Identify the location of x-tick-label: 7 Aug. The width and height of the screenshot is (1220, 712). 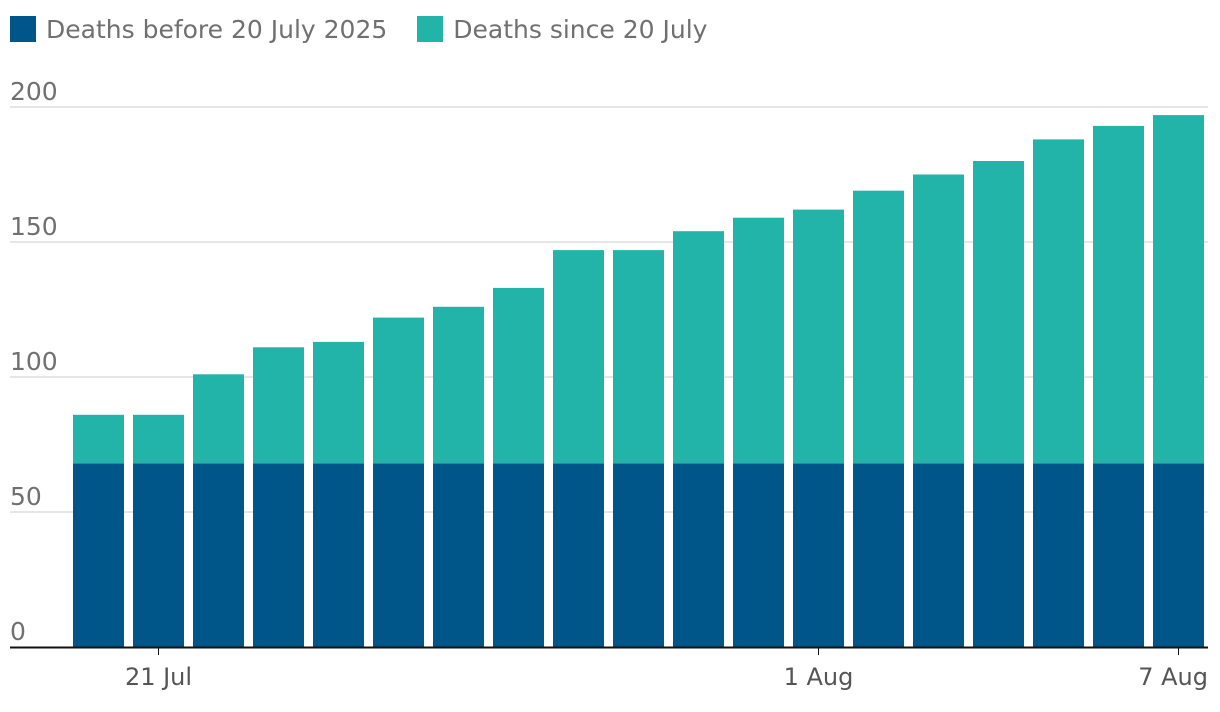
(1173, 677).